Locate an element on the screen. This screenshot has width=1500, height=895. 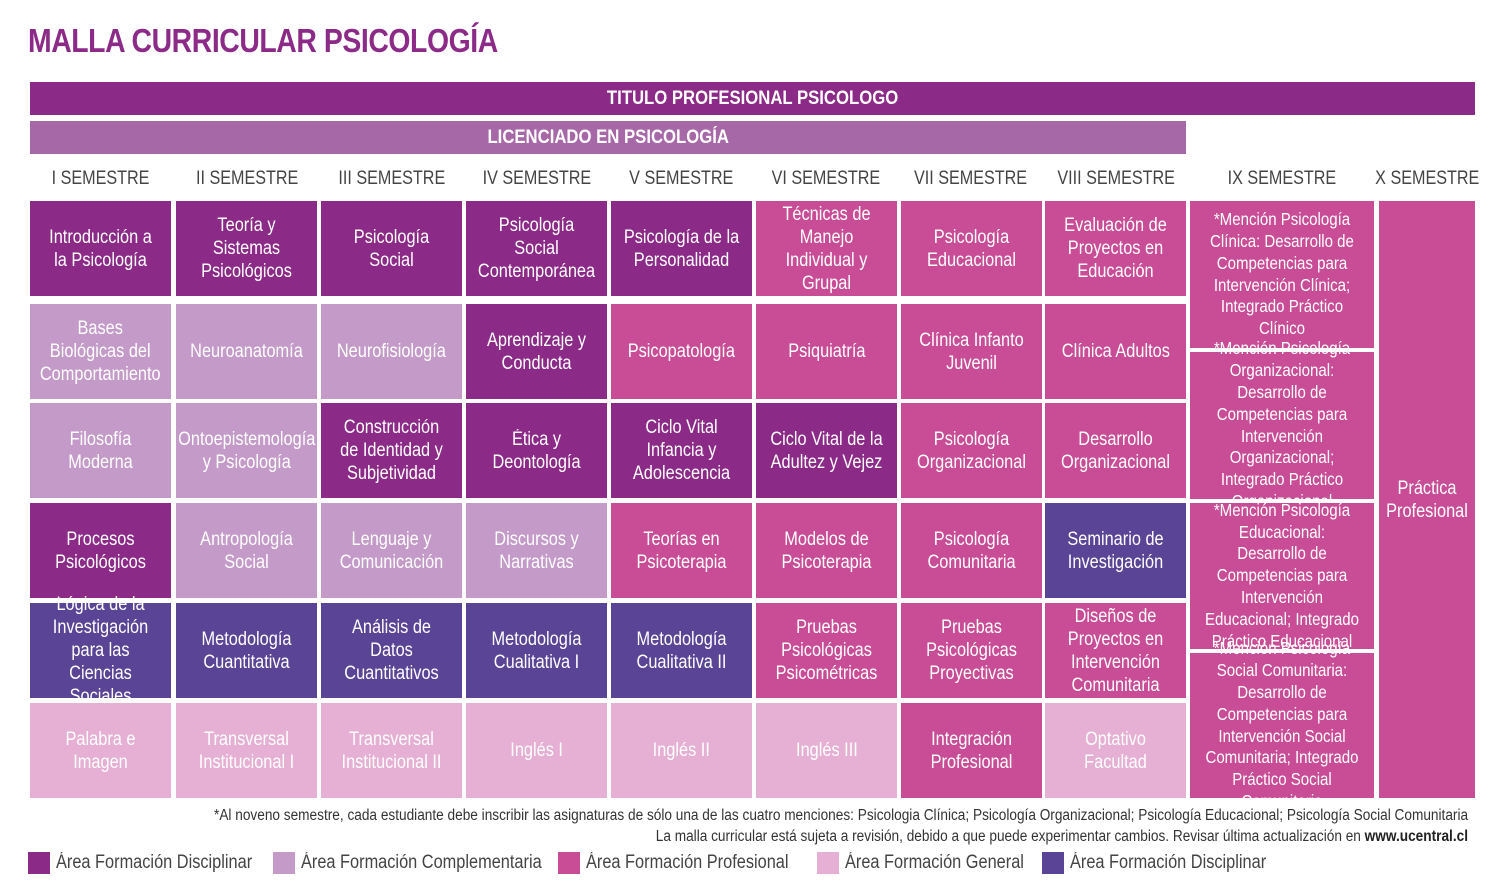
course-name: Ciclo Vital Infancia y Adolescencia is located at coordinates (681, 450).